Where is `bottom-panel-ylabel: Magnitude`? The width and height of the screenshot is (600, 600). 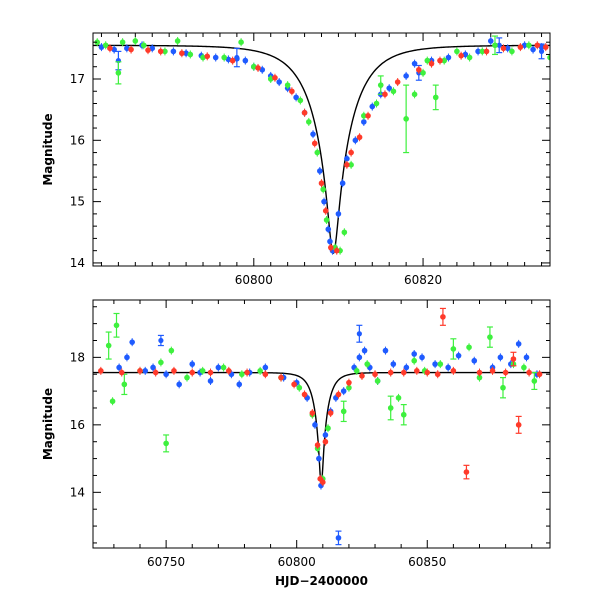
bottom-panel-ylabel: Magnitude is located at coordinates (48, 424).